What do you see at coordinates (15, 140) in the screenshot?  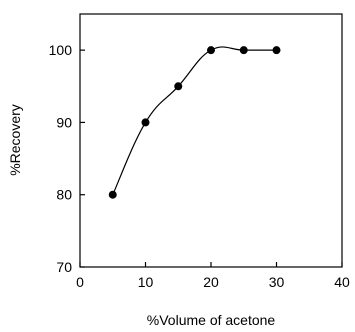 I see `y-axis-title: %Recovery` at bounding box center [15, 140].